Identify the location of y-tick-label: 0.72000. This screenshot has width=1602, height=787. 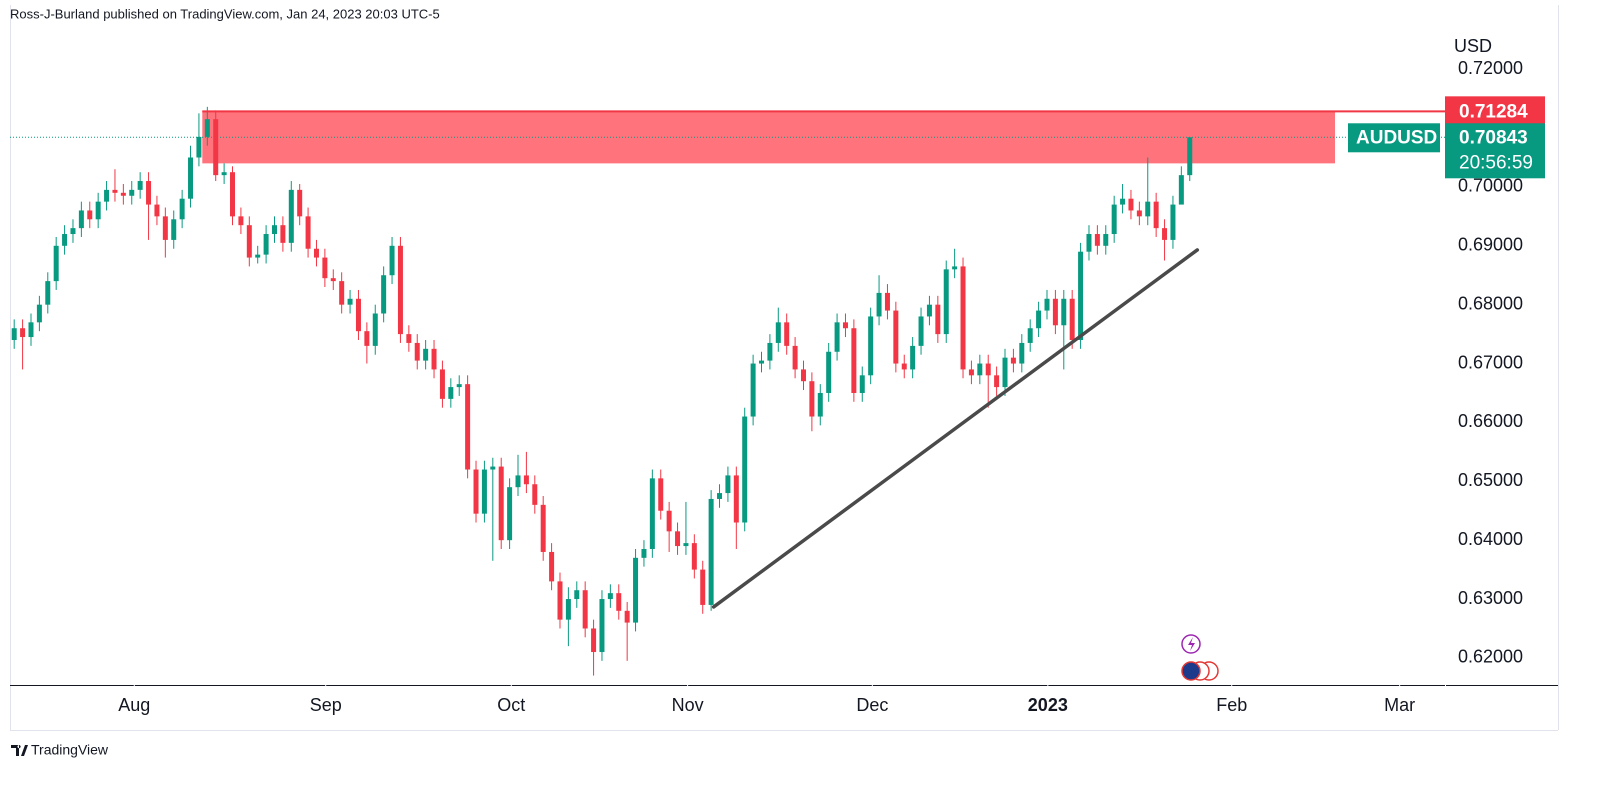
(1490, 68).